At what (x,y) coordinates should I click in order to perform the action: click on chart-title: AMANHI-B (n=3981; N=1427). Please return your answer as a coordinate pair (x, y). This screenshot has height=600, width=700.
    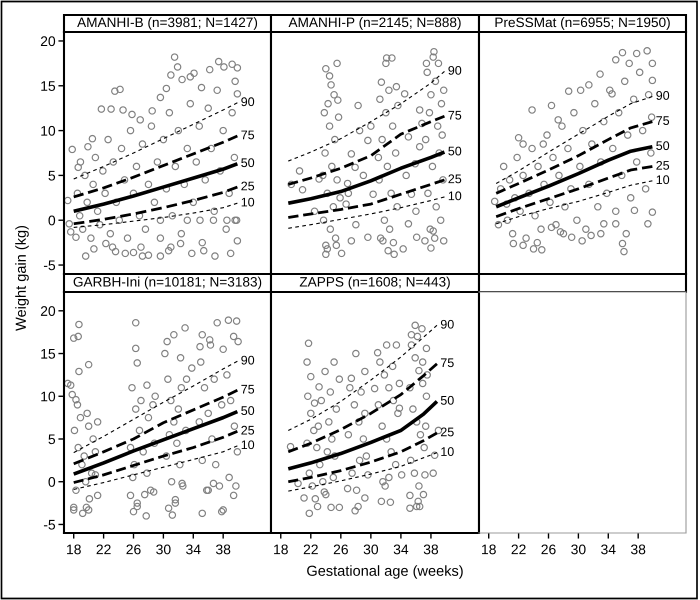
    Looking at the image, I should click on (167, 23).